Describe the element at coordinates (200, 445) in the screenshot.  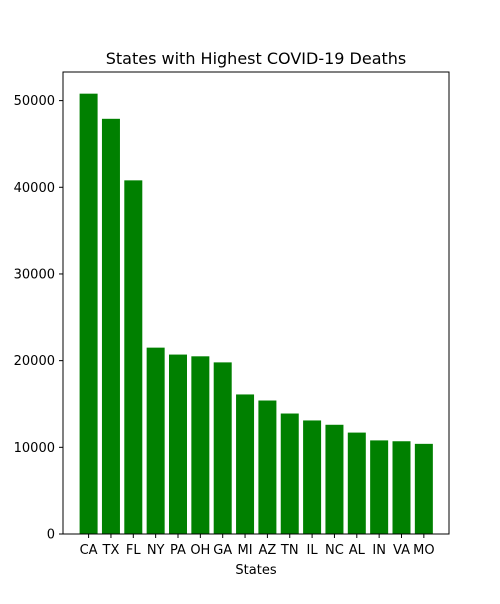
I see `bar-oh` at that location.